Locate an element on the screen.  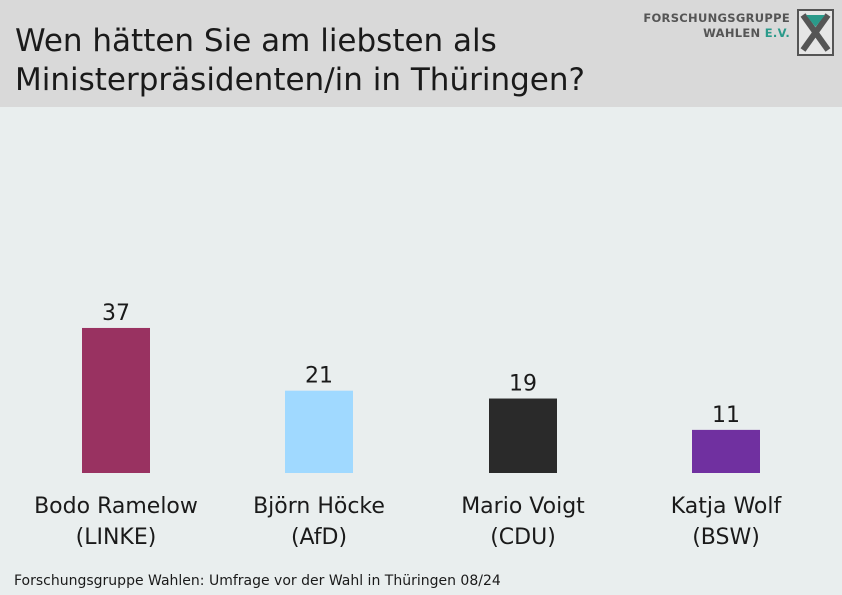
category-label-1-line-1: Bodo Ramelow is located at coordinates (116, 506).